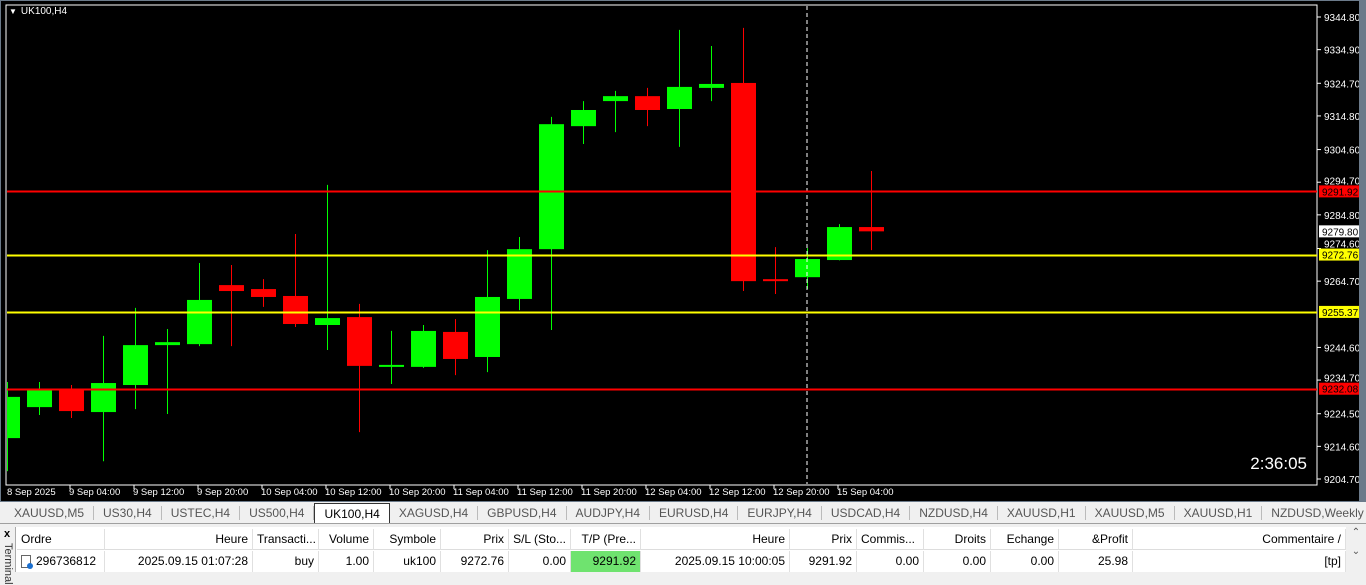 The width and height of the screenshot is (1366, 585). What do you see at coordinates (31, 492) in the screenshot?
I see `time-tick-label: 8 Sep 2025` at bounding box center [31, 492].